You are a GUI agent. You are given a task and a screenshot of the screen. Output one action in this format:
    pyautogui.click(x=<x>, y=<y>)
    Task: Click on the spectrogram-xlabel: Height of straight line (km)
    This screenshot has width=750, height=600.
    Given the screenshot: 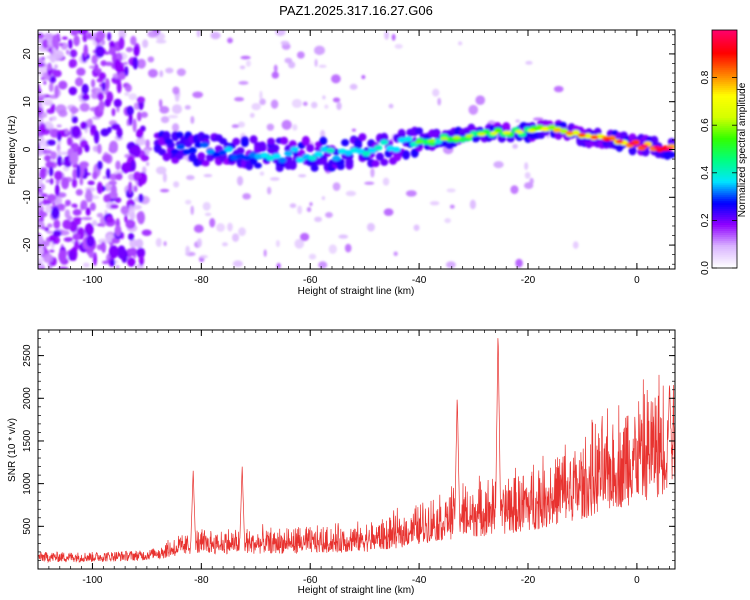 What is the action you would take?
    pyautogui.click(x=356, y=291)
    